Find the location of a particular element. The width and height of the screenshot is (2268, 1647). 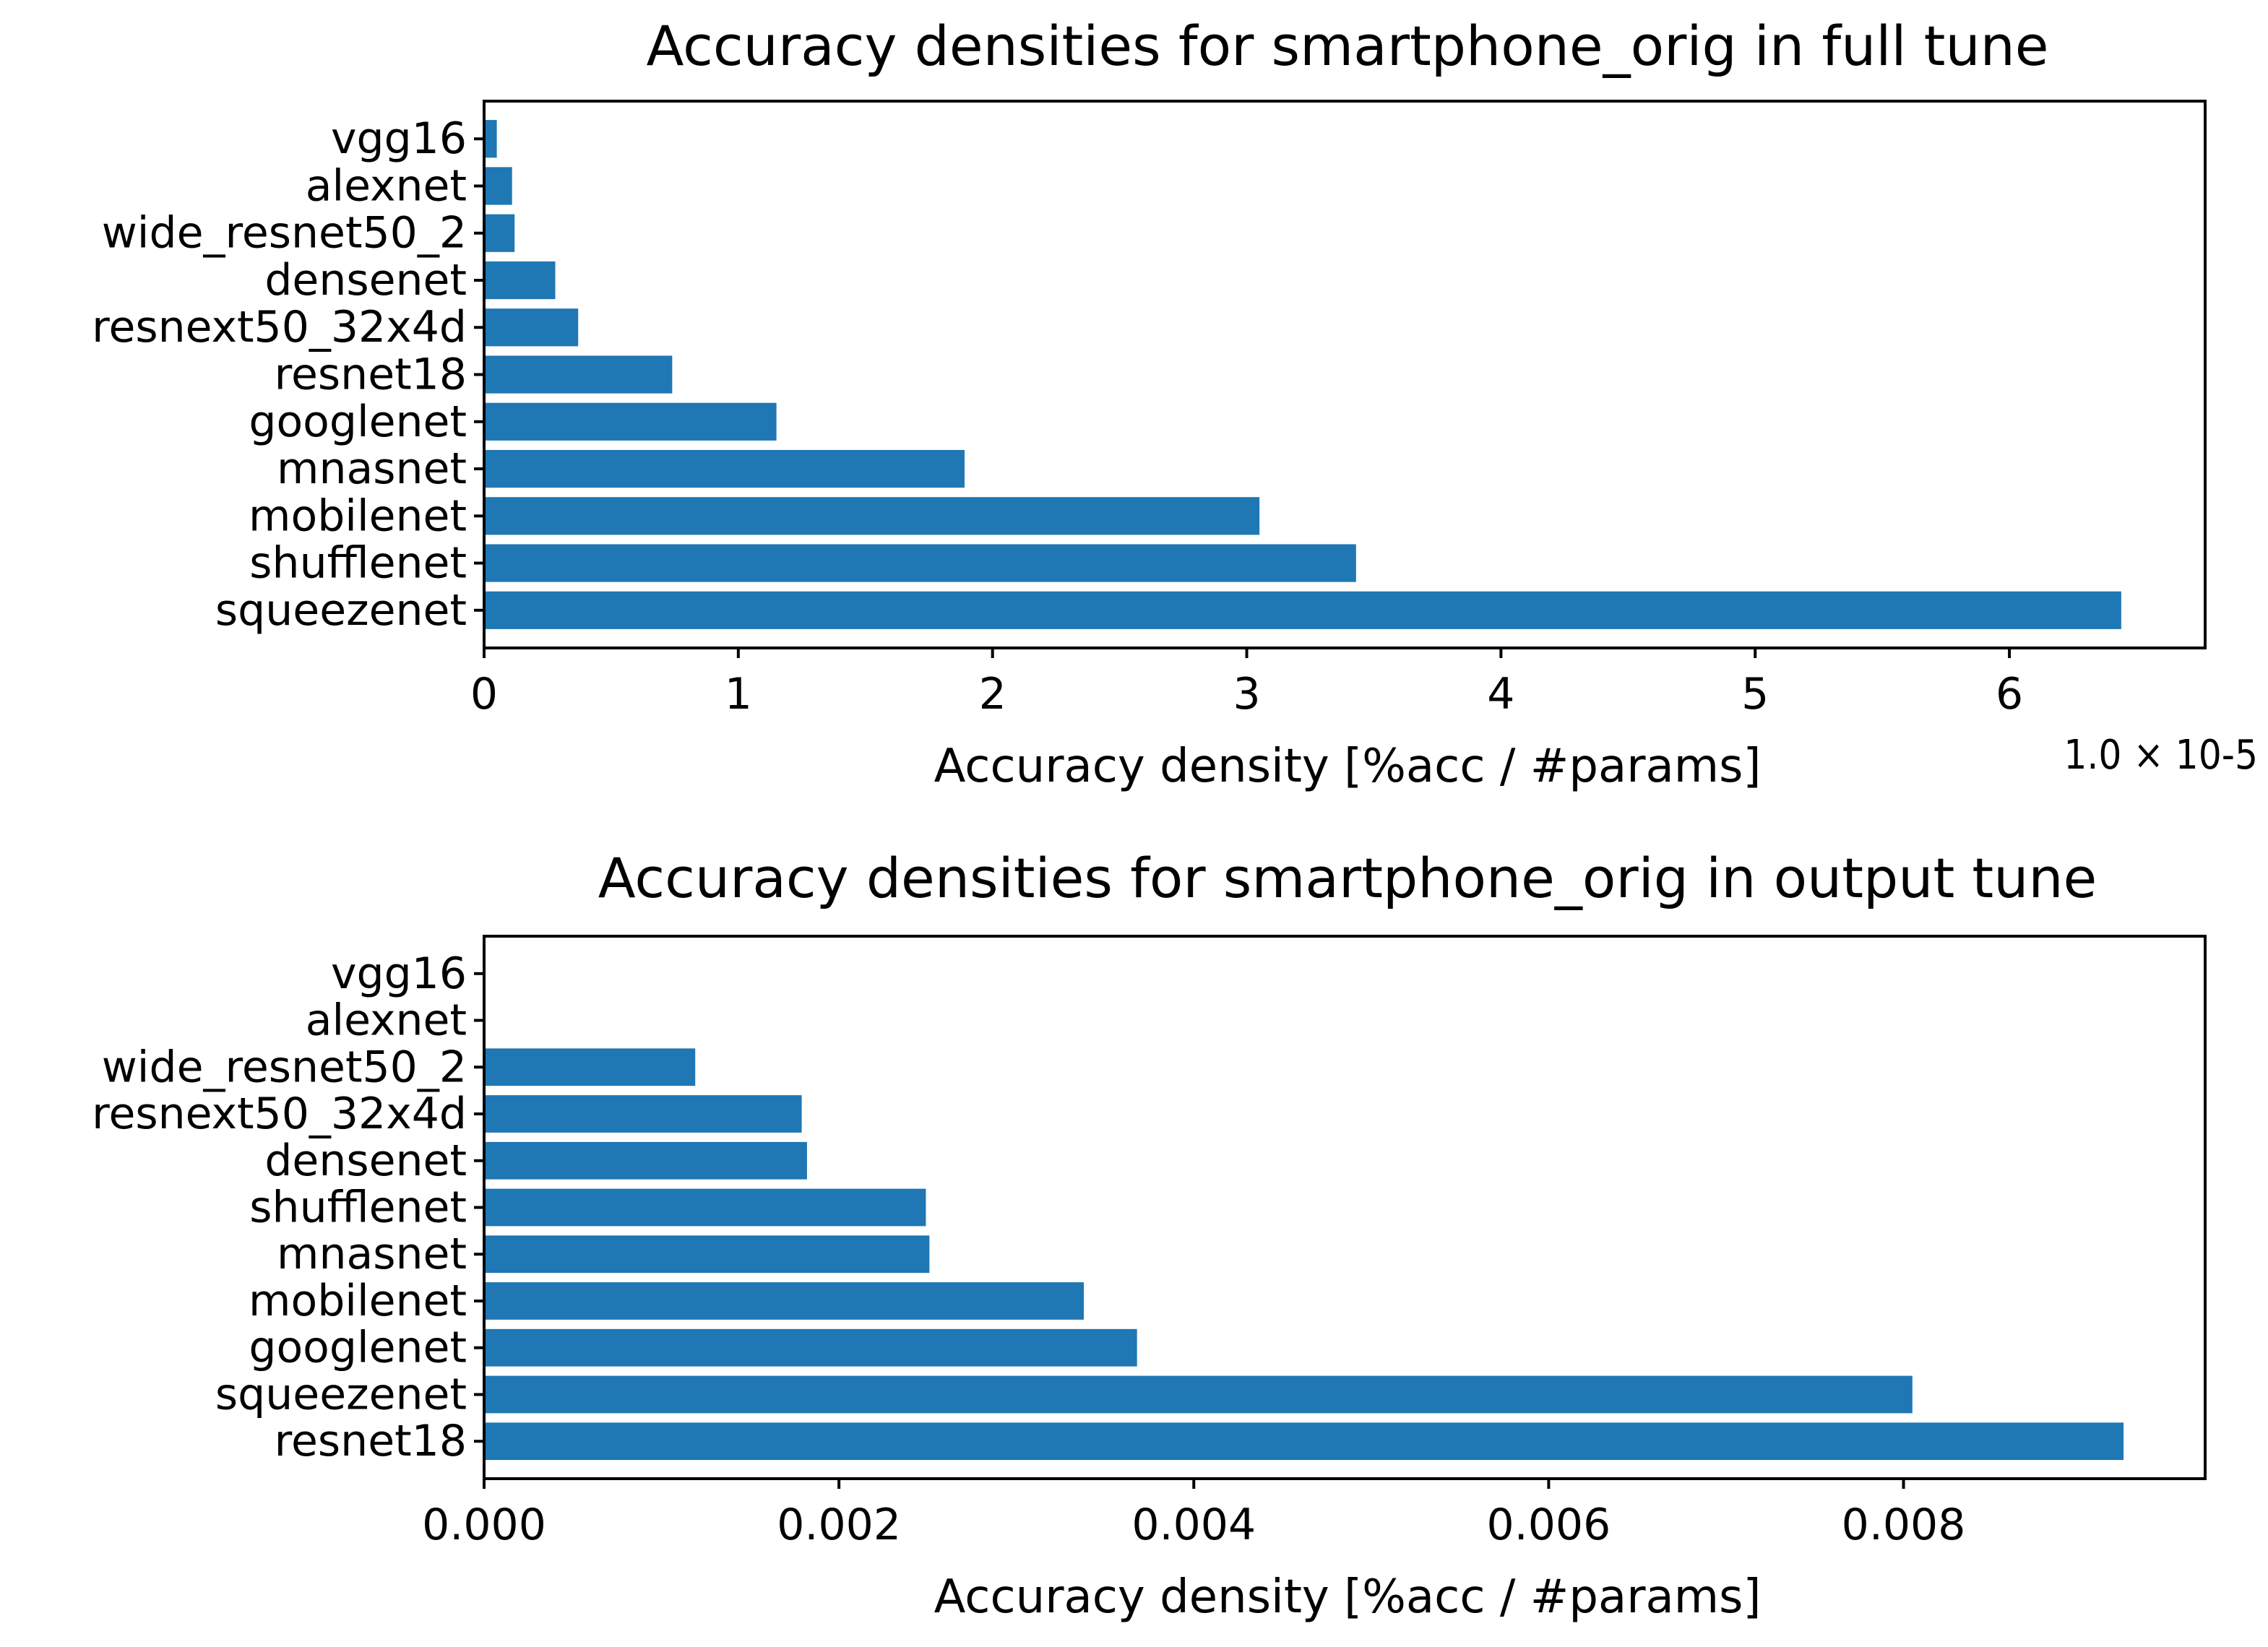

x-tick-label: 2 is located at coordinates (992, 694).